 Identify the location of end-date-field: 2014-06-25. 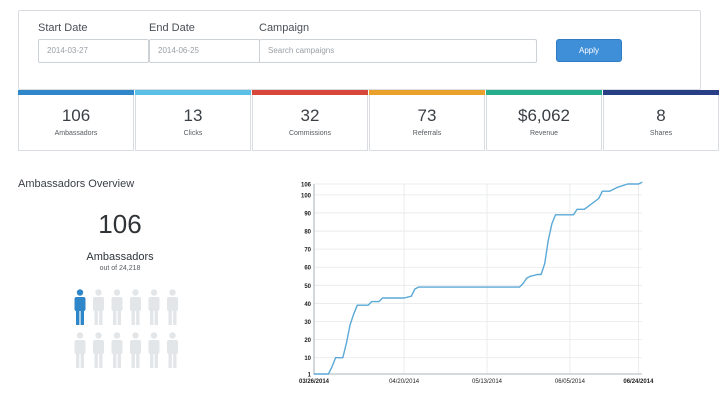
(204, 51).